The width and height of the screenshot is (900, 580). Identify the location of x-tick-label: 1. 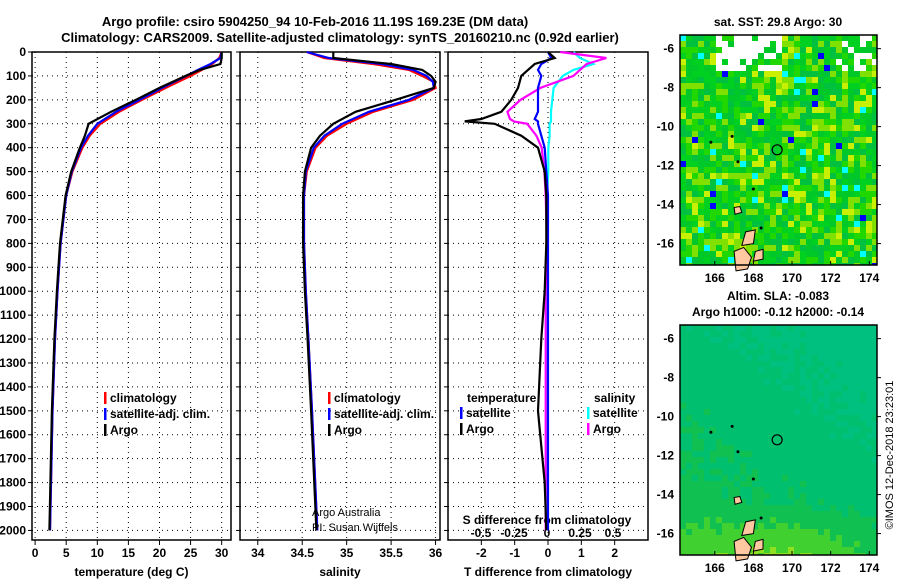
(581, 553).